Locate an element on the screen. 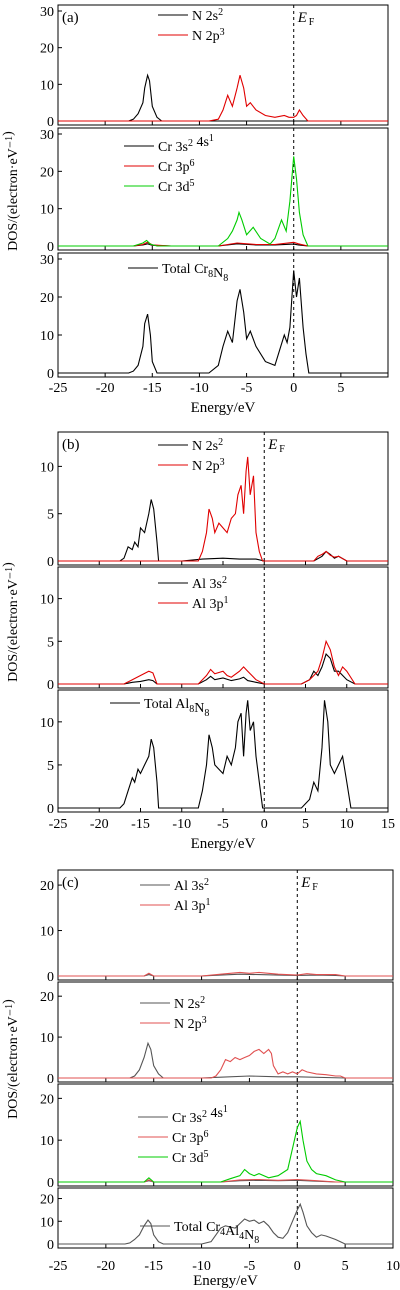  subplot-0-1: 0 10 20 30 Cr 3s2 4s1 Cr 3p6 Cr 3d5 is located at coordinates (214, 191).